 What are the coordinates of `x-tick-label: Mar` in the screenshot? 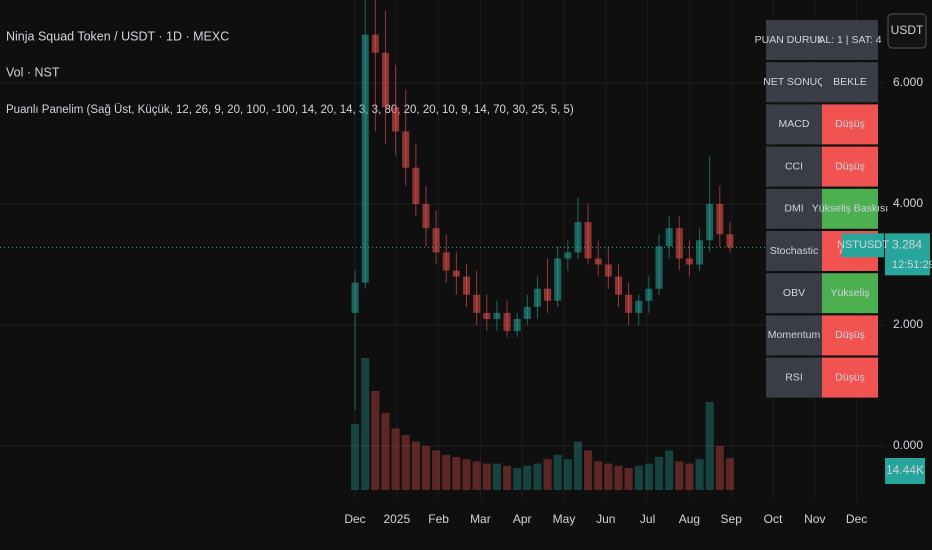 It's located at (480, 519).